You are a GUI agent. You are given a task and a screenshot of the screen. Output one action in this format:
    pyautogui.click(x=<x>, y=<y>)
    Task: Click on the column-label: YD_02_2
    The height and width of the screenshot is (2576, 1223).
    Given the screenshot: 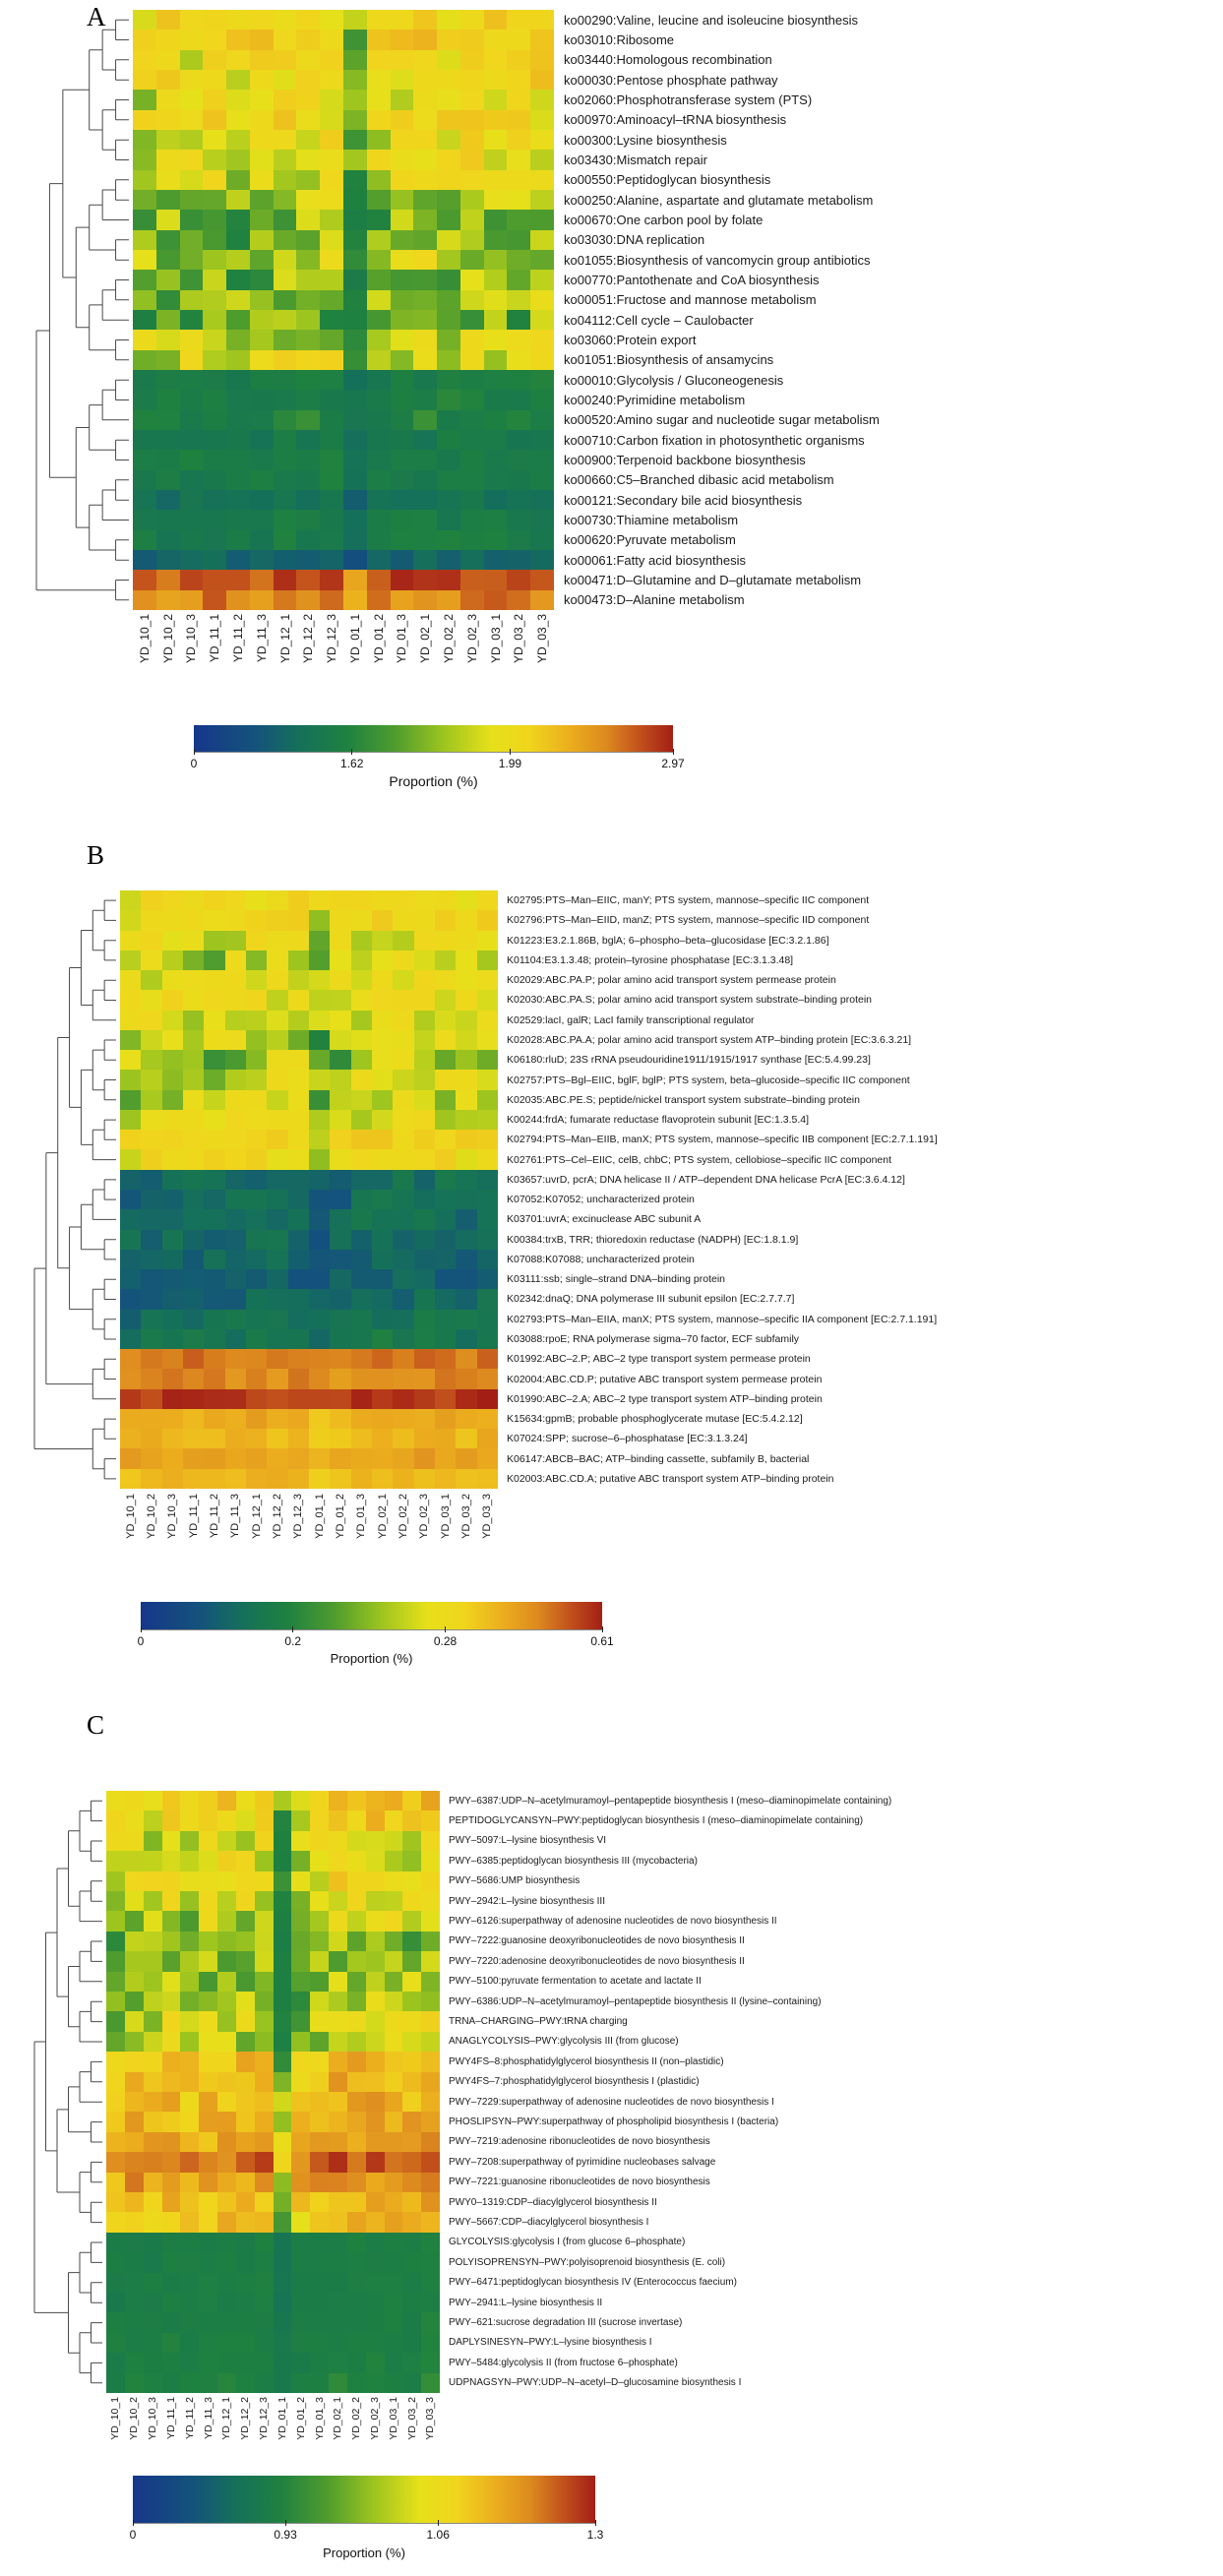 What is the action you would take?
    pyautogui.click(x=403, y=1516)
    